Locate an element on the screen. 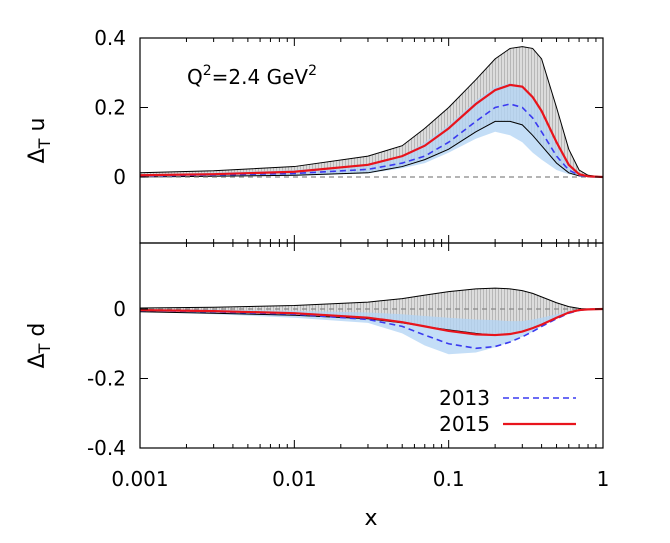 The image size is (670, 543). legend-label-2013: 2013 is located at coordinates (464, 398).